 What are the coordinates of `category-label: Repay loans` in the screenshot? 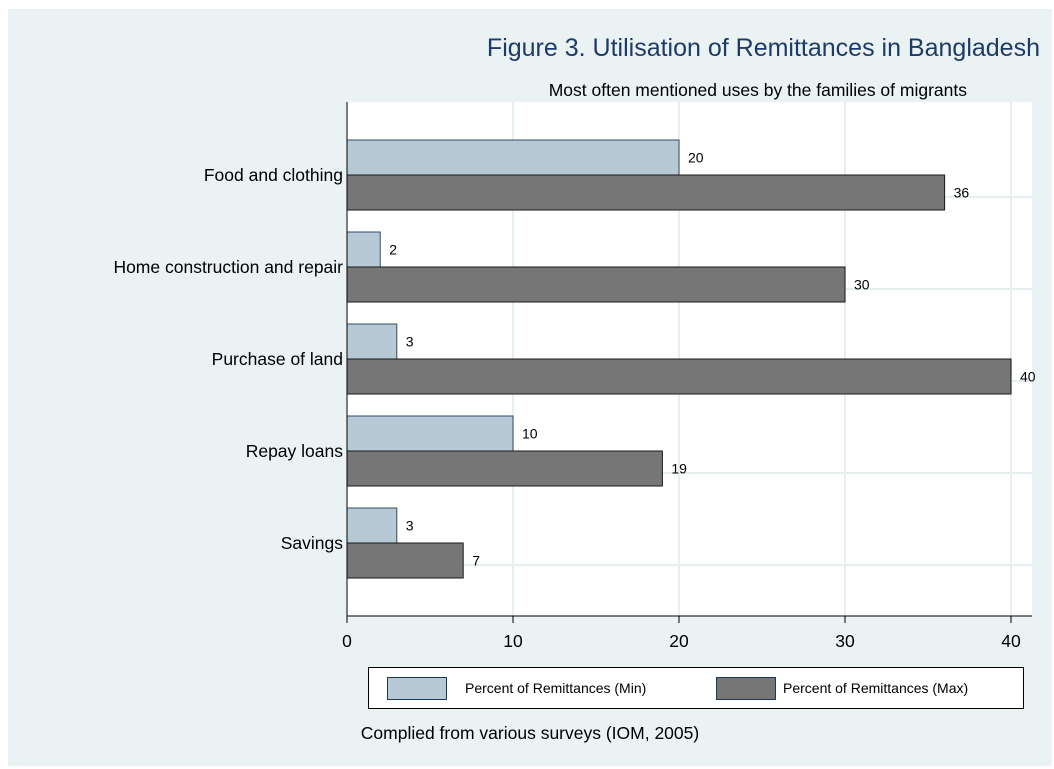 It's located at (295, 451).